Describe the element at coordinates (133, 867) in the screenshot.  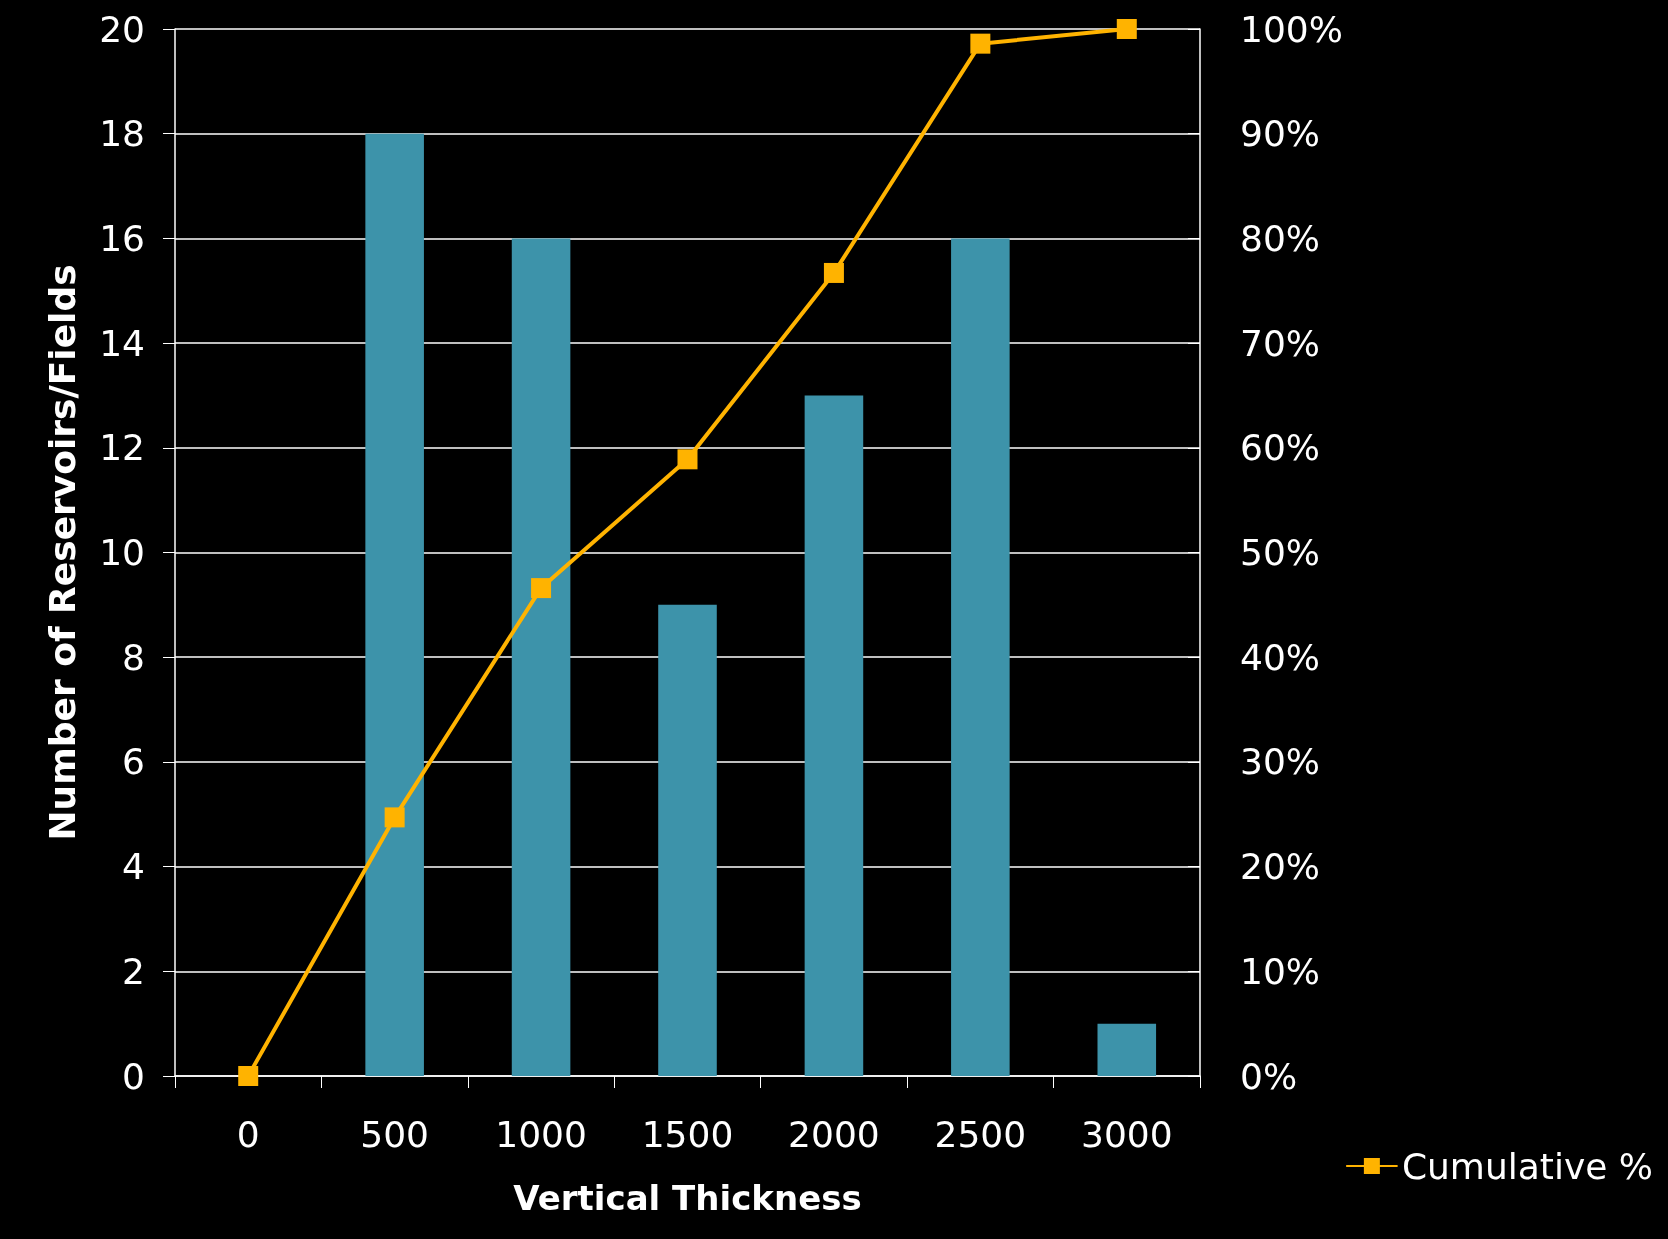
I see `y-tick-label: 4` at that location.